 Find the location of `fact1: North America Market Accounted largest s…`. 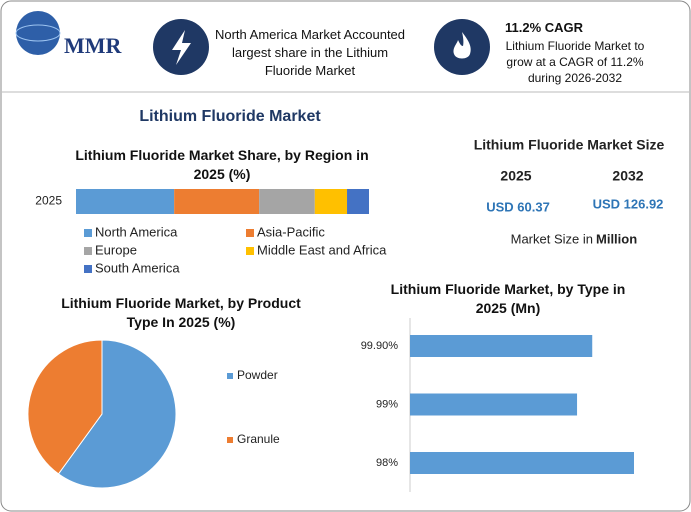

fact1: North America Market Accounted largest s… is located at coordinates (310, 52).